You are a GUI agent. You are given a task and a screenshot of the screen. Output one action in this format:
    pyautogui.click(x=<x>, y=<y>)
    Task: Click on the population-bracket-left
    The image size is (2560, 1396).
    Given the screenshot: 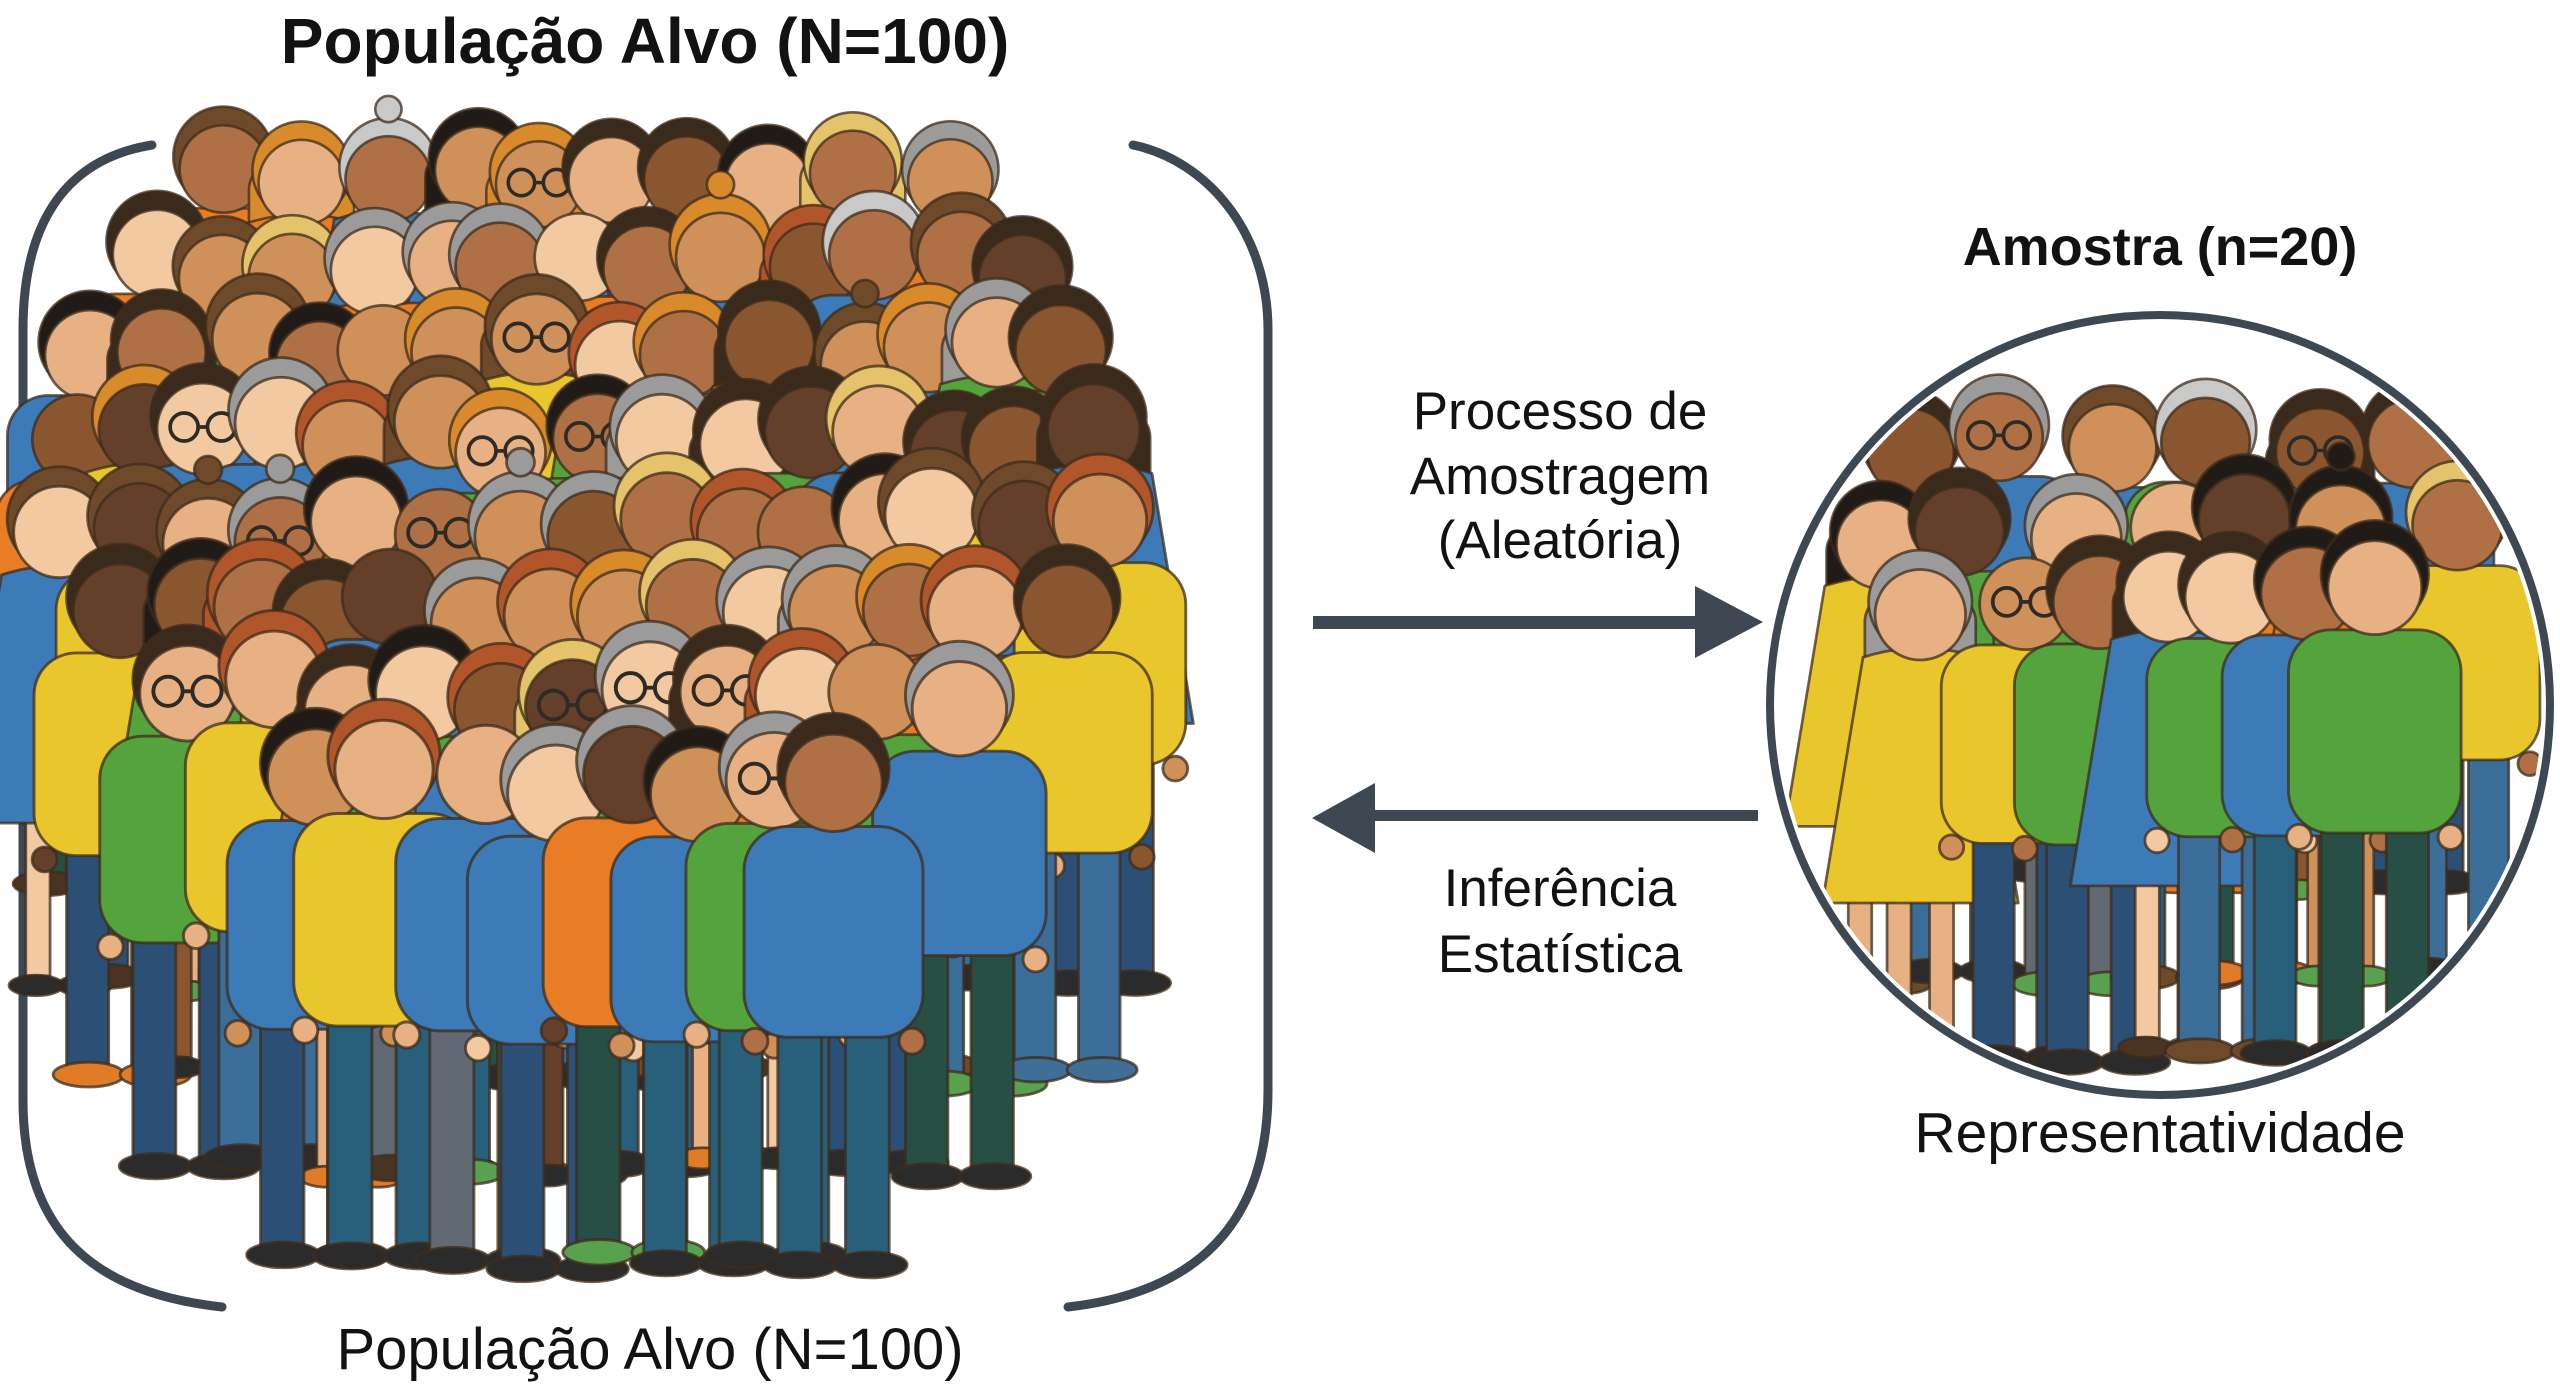 What is the action you would take?
    pyautogui.click(x=122, y=726)
    